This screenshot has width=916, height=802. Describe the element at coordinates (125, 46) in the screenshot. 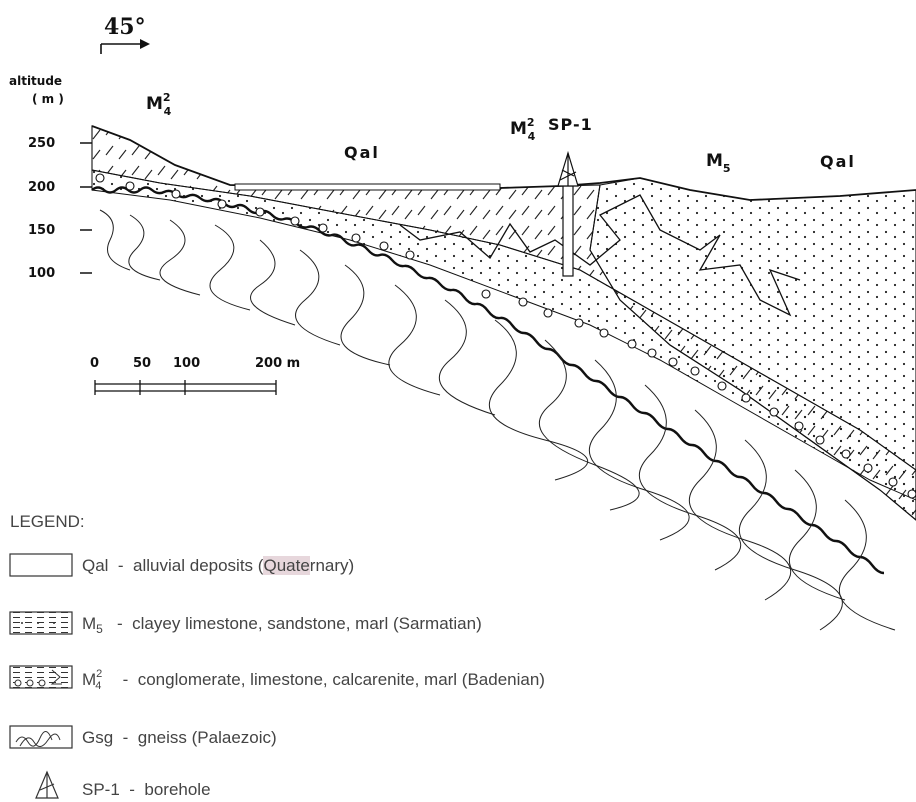

I see `orientation-arrow` at that location.